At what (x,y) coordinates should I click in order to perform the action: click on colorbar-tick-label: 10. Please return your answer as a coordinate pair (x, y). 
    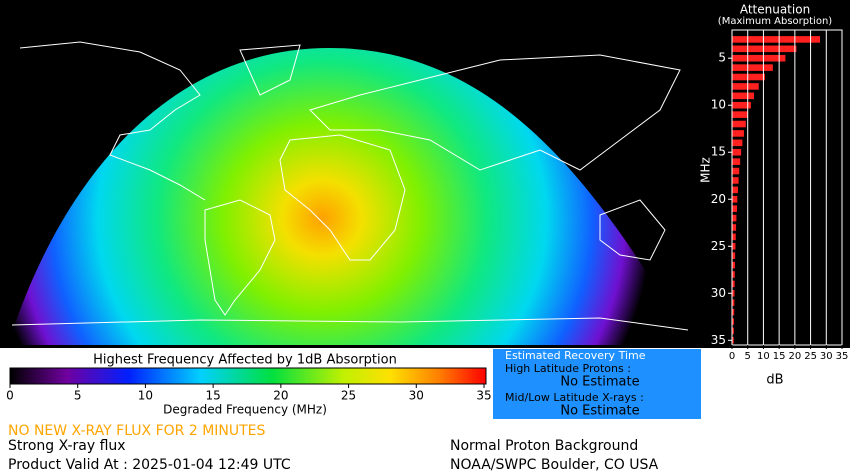
    Looking at the image, I should click on (145, 396).